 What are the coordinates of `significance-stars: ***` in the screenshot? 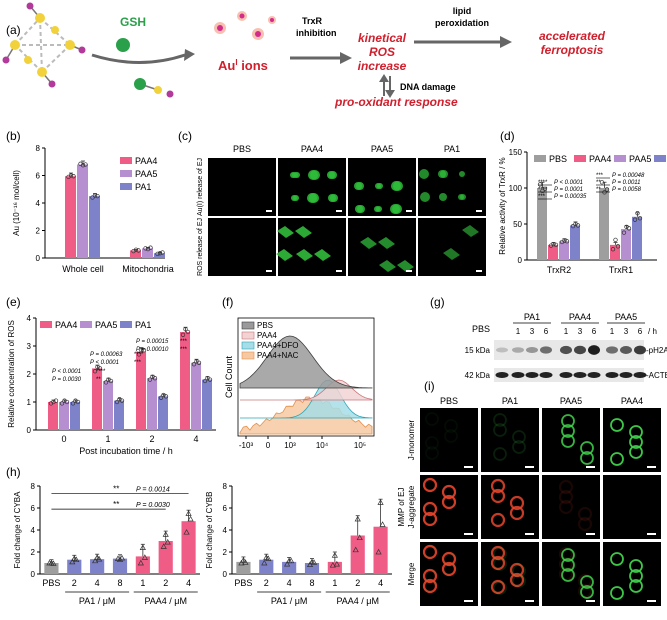 It's located at (138, 363).